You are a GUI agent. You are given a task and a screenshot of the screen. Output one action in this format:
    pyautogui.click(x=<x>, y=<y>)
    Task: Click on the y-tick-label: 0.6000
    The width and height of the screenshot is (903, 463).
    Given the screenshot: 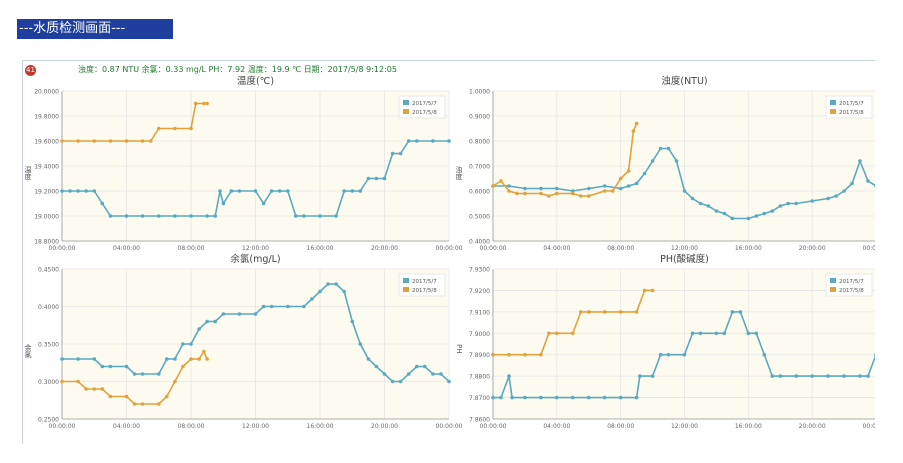 What is the action you would take?
    pyautogui.click(x=479, y=192)
    